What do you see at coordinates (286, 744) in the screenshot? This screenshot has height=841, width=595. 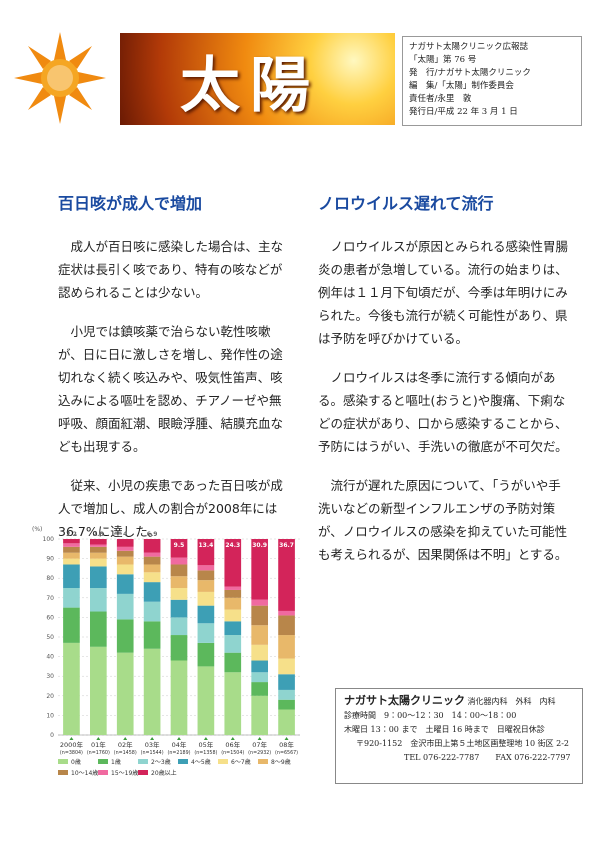 I see `x-tick-label: 08年` at bounding box center [286, 744].